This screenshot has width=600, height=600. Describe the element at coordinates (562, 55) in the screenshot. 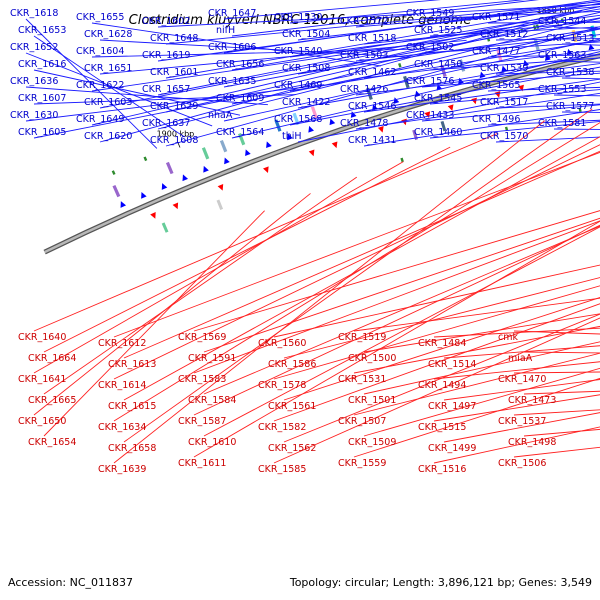

I see `gene-label: CKR_1563` at that location.